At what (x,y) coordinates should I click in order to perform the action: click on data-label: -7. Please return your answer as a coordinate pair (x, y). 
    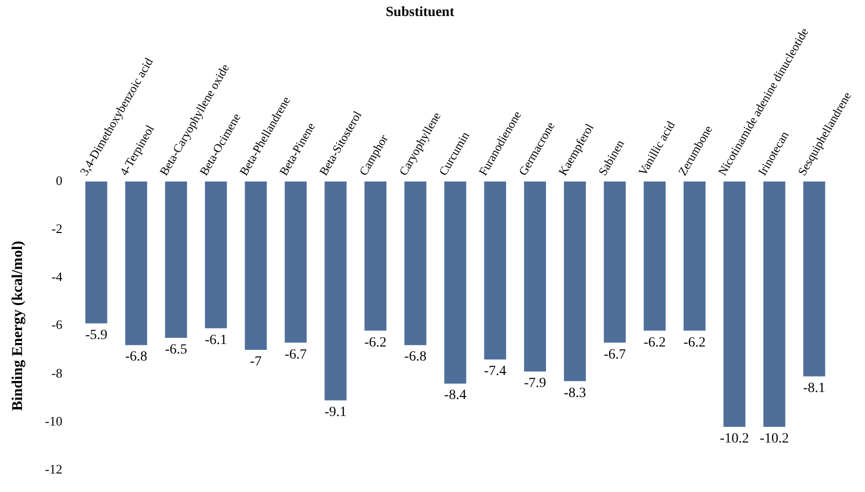
    Looking at the image, I should click on (256, 362).